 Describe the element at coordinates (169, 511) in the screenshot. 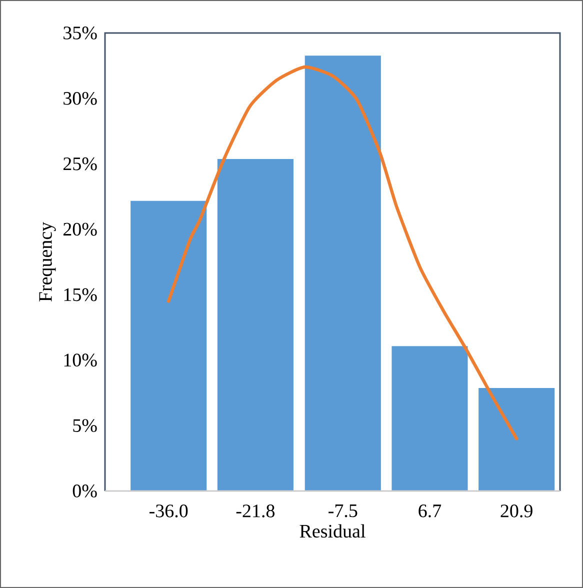

I see `x-tick-label: -36.0` at that location.